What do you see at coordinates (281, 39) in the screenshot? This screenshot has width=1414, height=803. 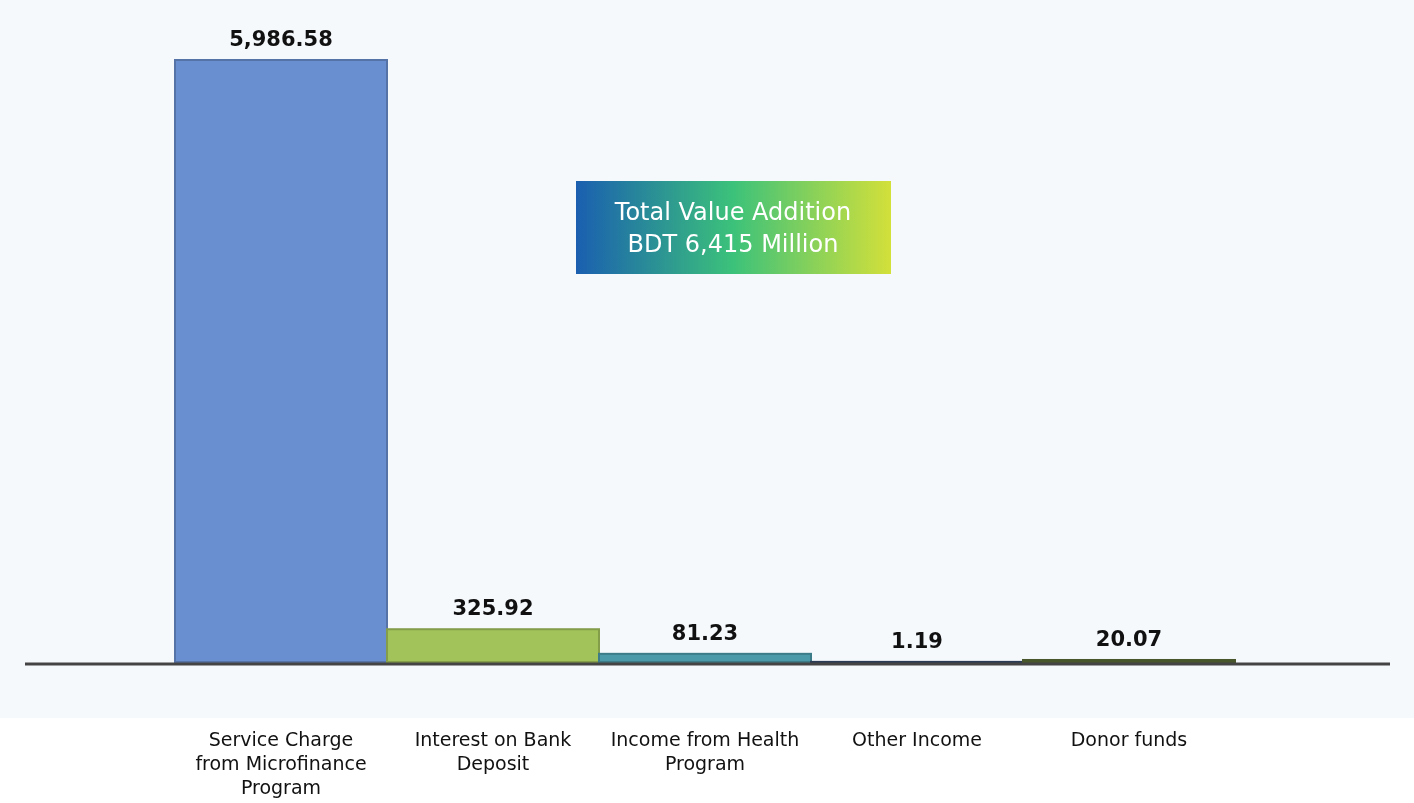 I see `data-label: 5,986.58` at bounding box center [281, 39].